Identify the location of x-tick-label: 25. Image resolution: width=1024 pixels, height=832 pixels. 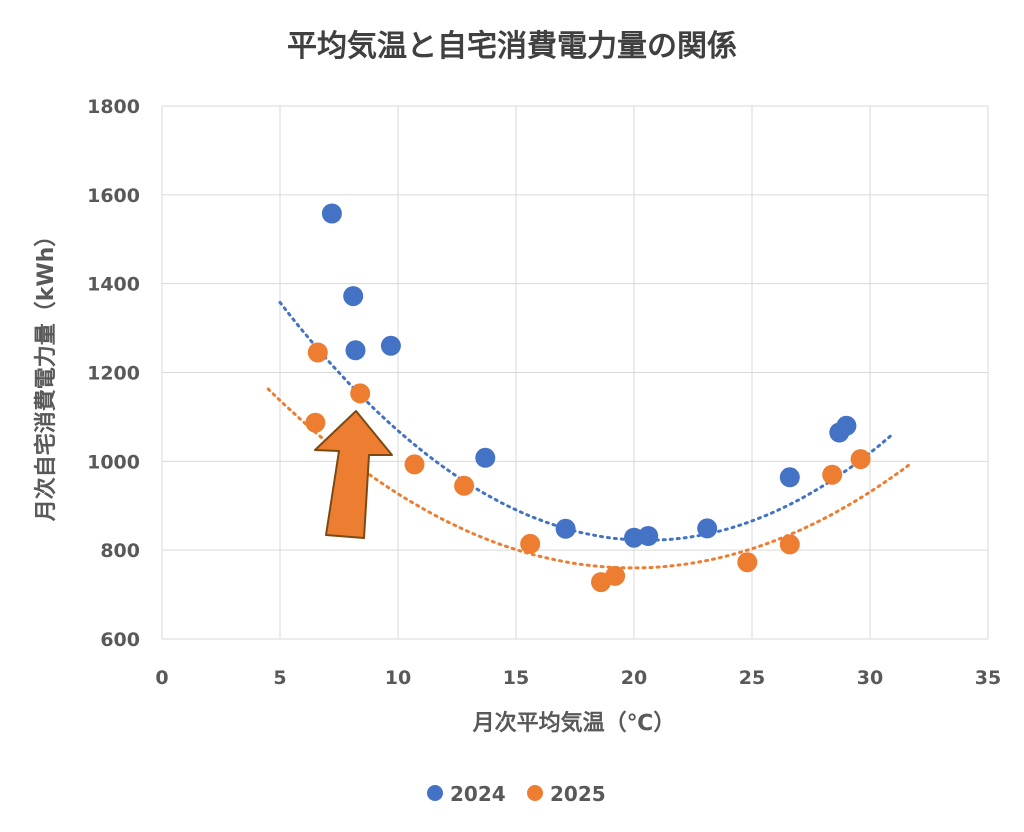
(752, 678).